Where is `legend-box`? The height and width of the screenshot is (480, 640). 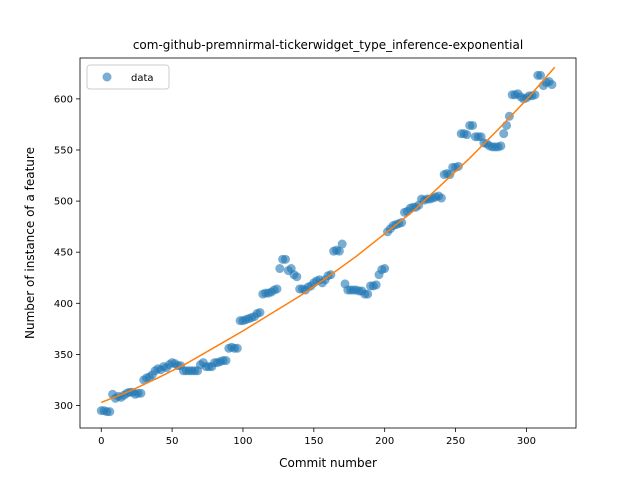 legend-box is located at coordinates (128, 77).